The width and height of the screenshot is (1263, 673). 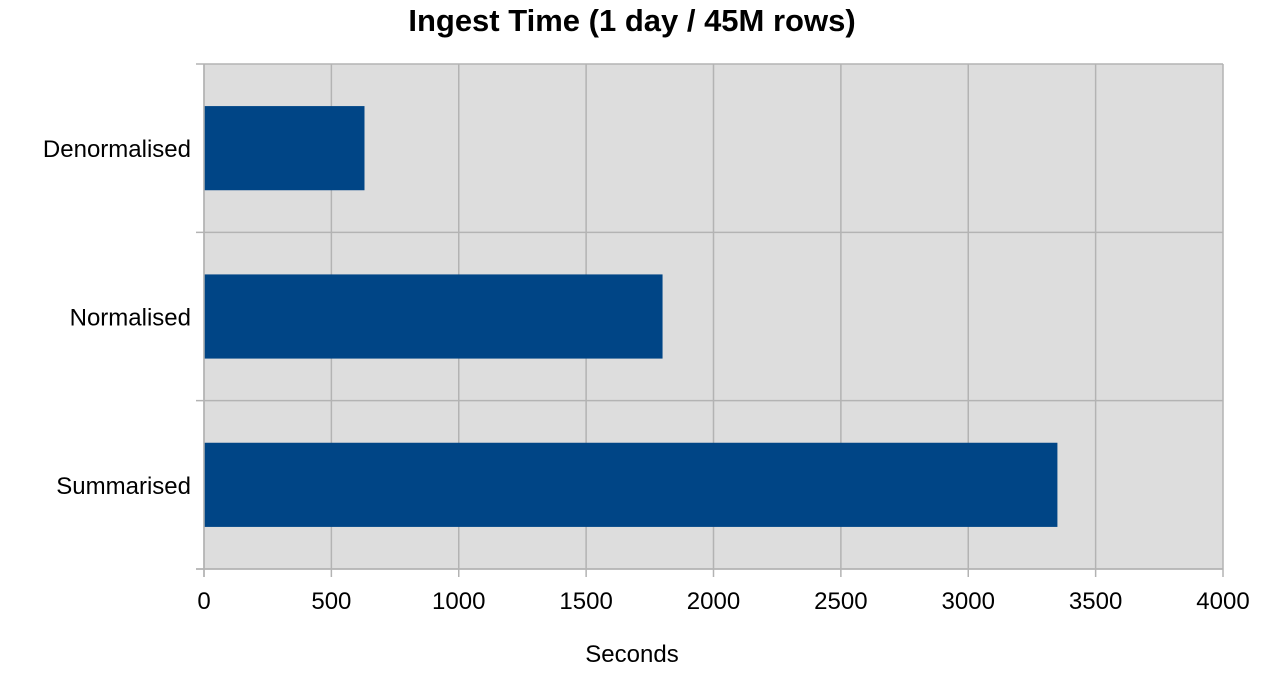 I want to click on x-tick-label: 4000, so click(x=1222, y=601).